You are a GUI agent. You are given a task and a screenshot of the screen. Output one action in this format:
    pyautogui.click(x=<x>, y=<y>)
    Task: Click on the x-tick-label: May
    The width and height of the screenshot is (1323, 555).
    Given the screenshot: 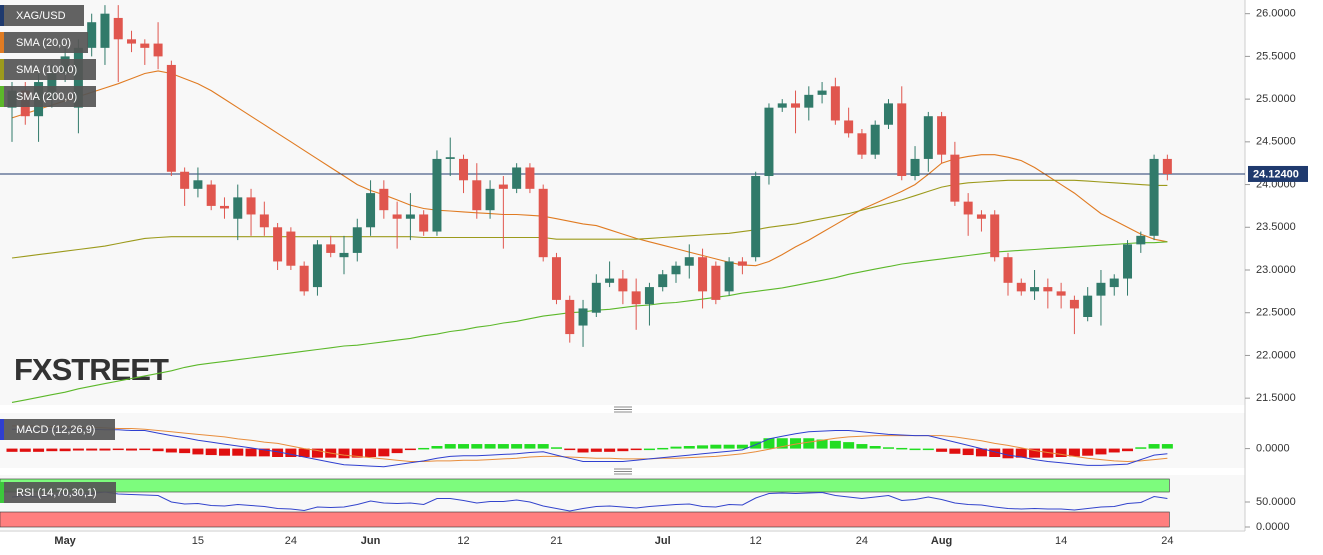 What is the action you would take?
    pyautogui.click(x=65, y=541)
    